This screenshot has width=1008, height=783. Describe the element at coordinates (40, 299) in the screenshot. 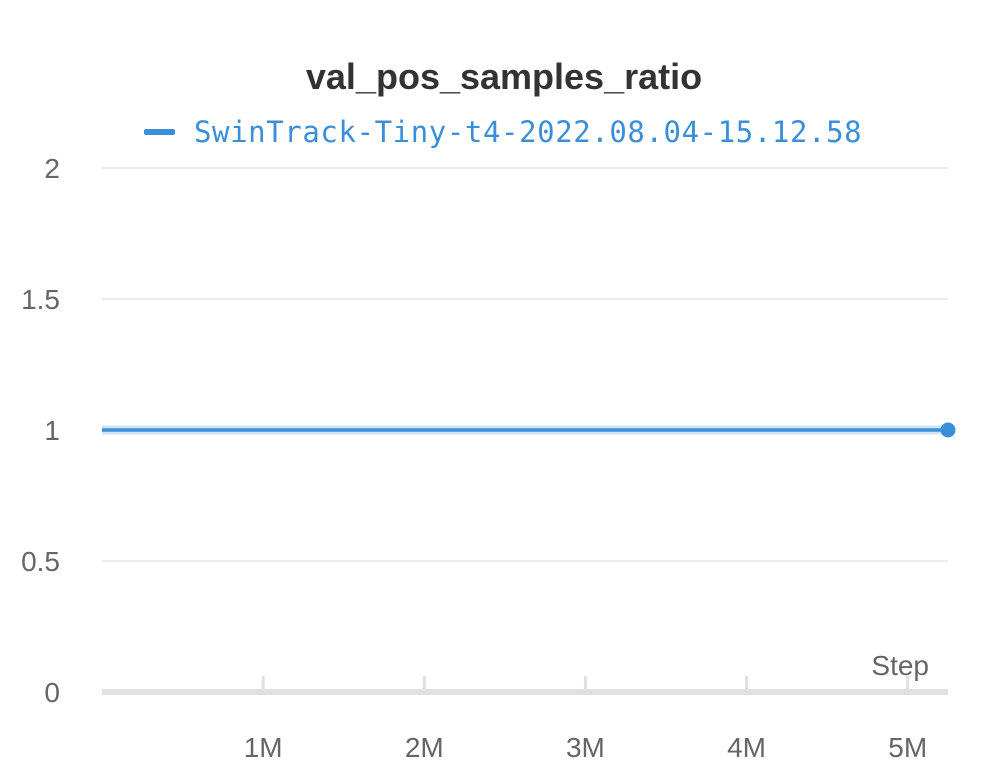

I see `y-tick-label: 1.5` at that location.